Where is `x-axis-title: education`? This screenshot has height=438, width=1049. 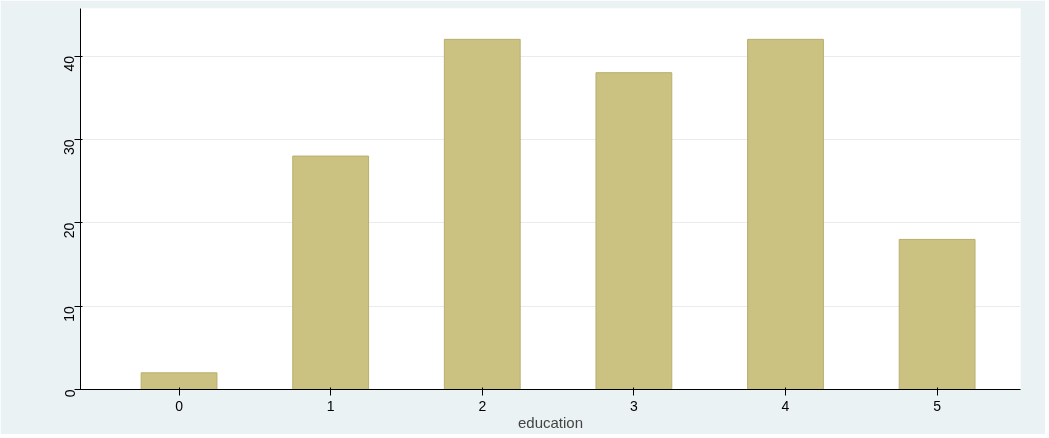
x-axis-title: education is located at coordinates (550, 422).